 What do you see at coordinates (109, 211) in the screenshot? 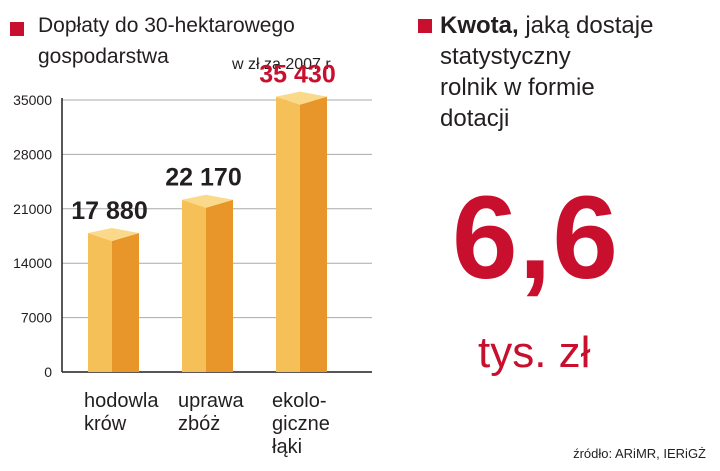
I see `bar-value-label: 17 880` at bounding box center [109, 211].